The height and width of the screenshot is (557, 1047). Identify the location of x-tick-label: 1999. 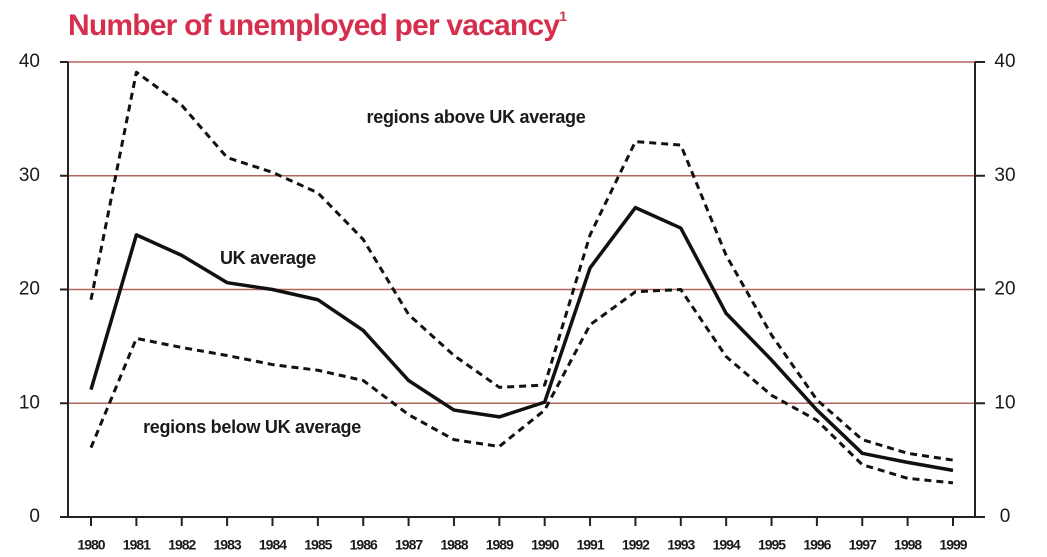
(953, 545).